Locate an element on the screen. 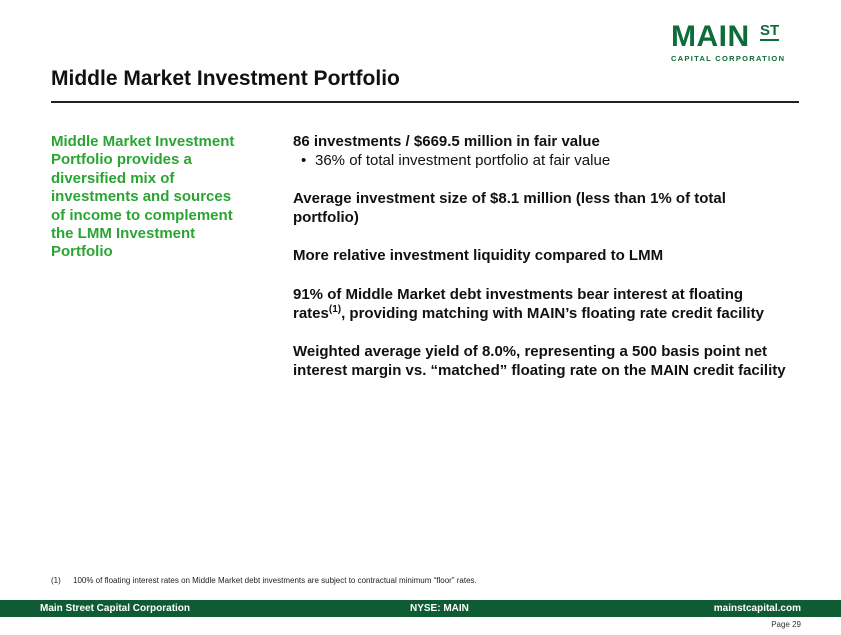 The height and width of the screenshot is (635, 841). logo-subtitle: CAPITAL CORPORATION is located at coordinates (728, 58).